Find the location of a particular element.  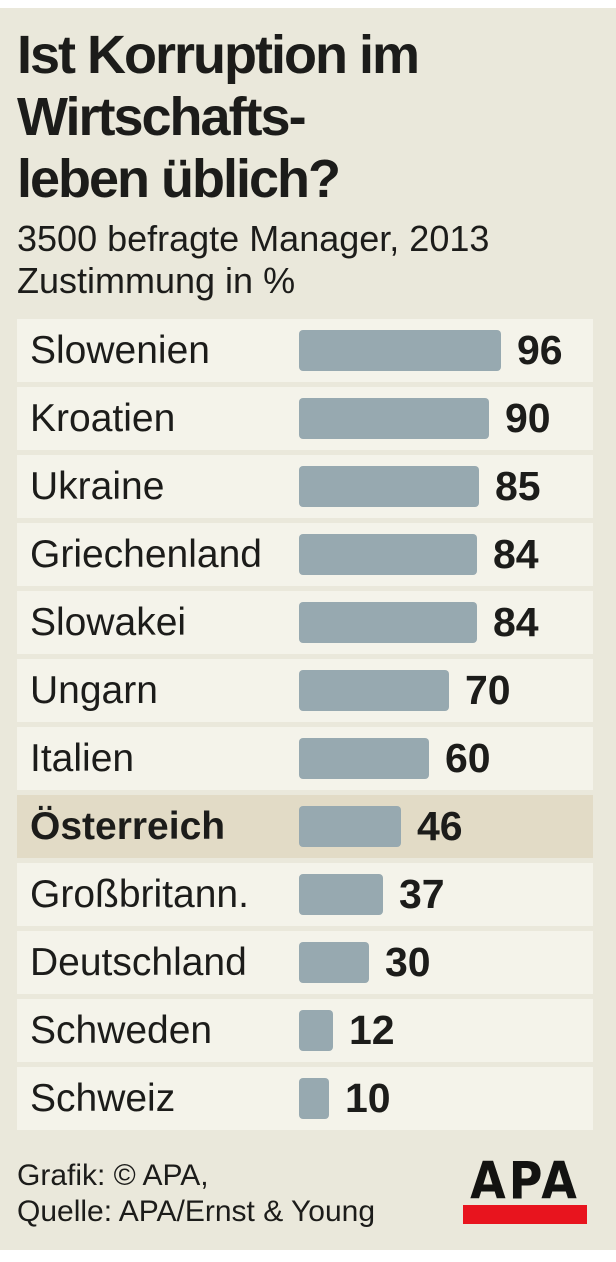

value-label: 70 is located at coordinates (488, 690).